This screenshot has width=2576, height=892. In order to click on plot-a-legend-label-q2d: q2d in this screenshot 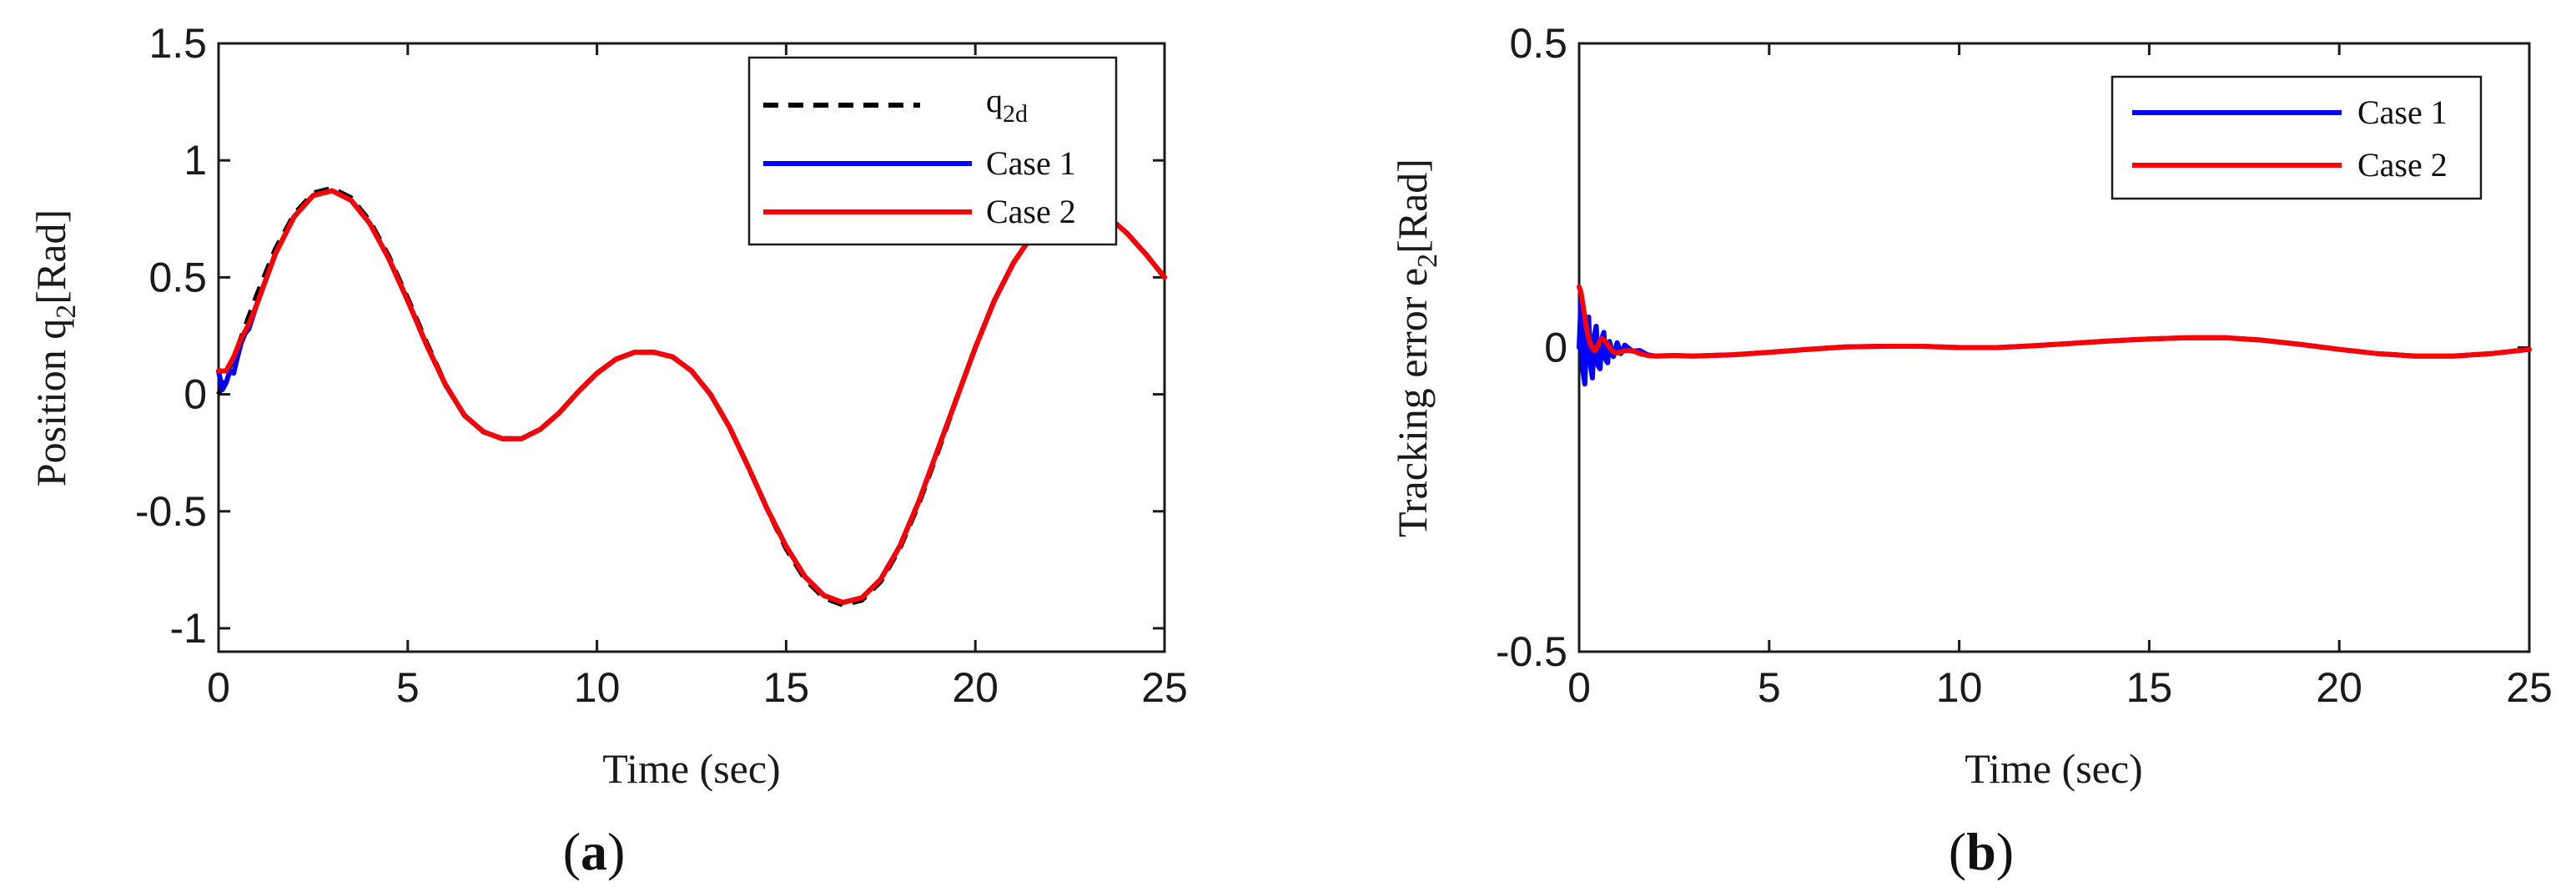, I will do `click(1007, 105)`.